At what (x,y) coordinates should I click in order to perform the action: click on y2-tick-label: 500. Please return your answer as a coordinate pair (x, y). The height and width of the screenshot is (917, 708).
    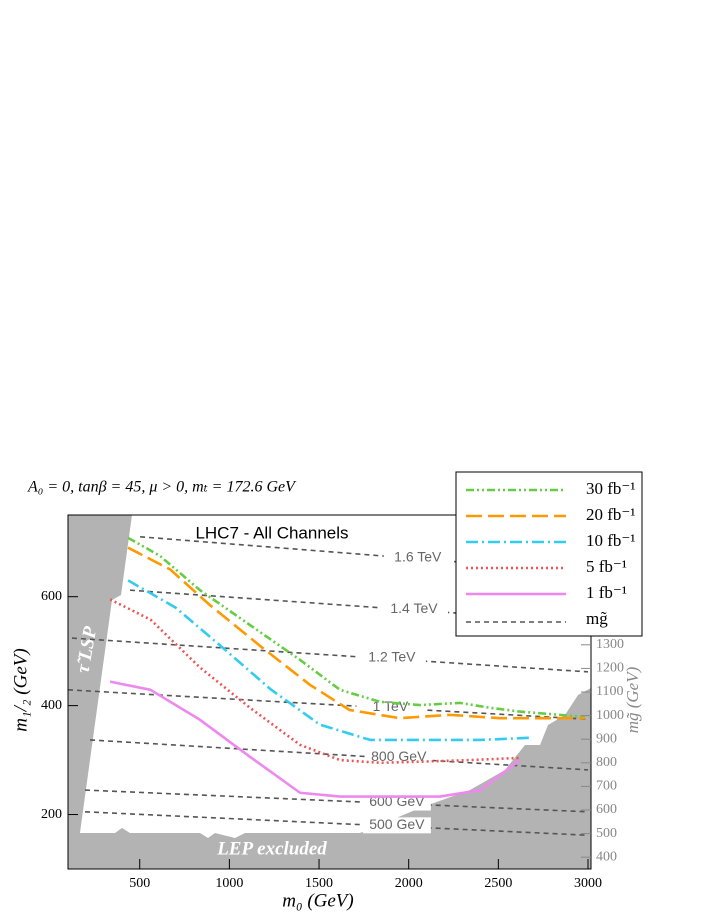
    Looking at the image, I should click on (606, 833).